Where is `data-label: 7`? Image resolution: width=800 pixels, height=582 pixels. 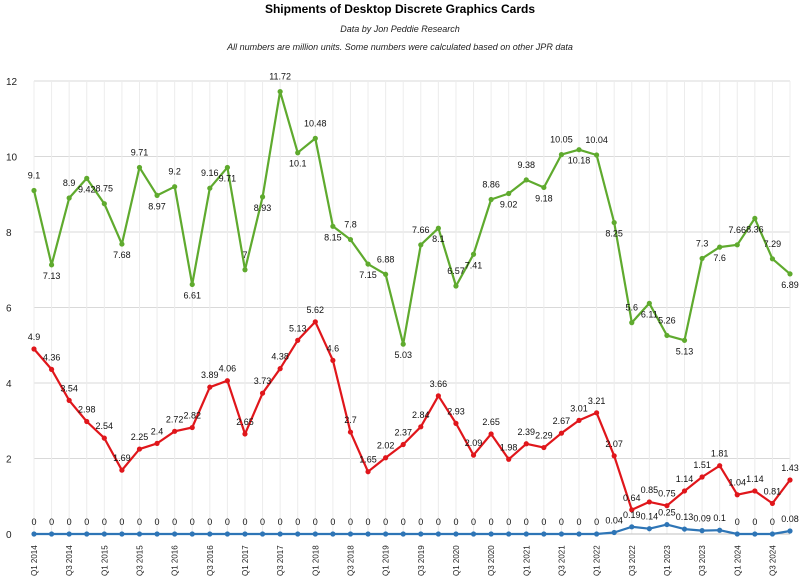 data-label: 7 is located at coordinates (244, 255).